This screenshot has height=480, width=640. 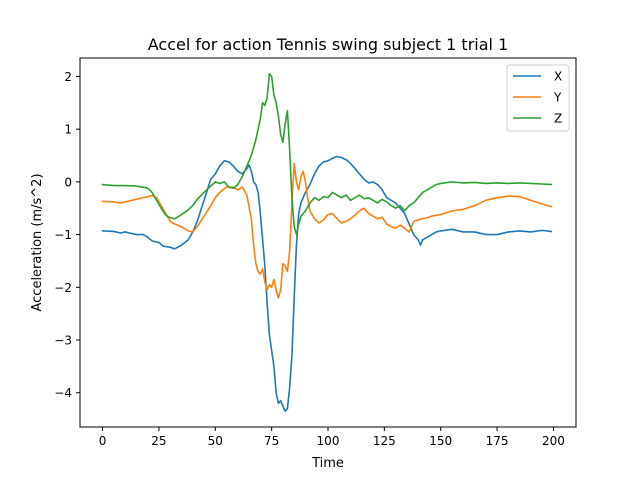 What do you see at coordinates (103, 441) in the screenshot?
I see `x-tick-label: 0` at bounding box center [103, 441].